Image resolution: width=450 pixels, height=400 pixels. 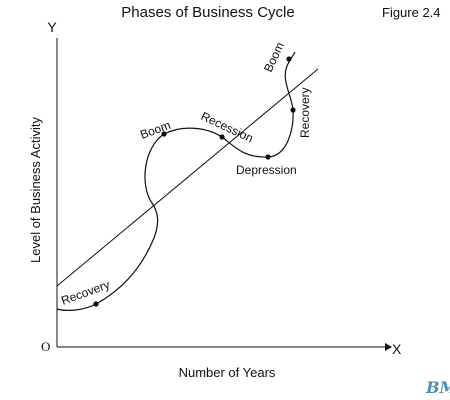 What do you see at coordinates (45, 346) in the screenshot?
I see `origin-label: O` at bounding box center [45, 346].